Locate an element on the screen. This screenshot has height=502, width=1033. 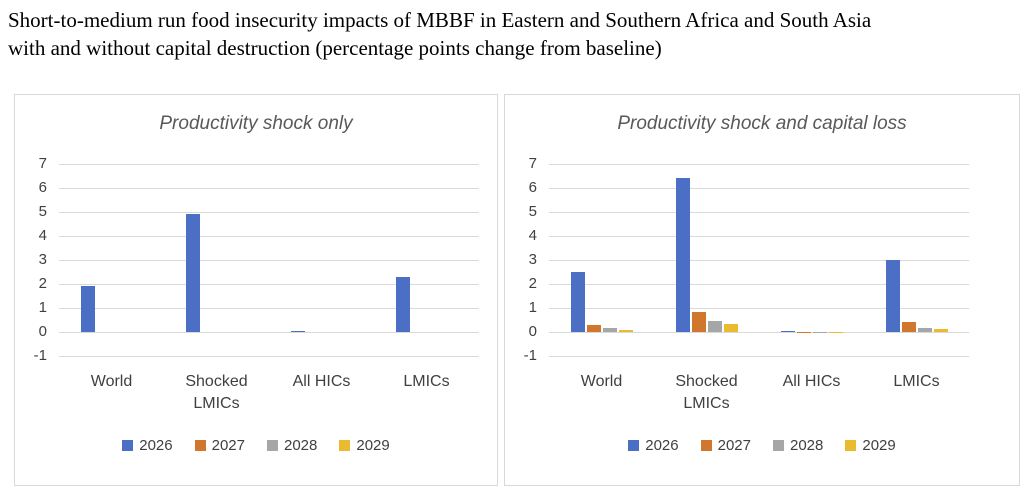
bar-2029-world is located at coordinates (625, 331).